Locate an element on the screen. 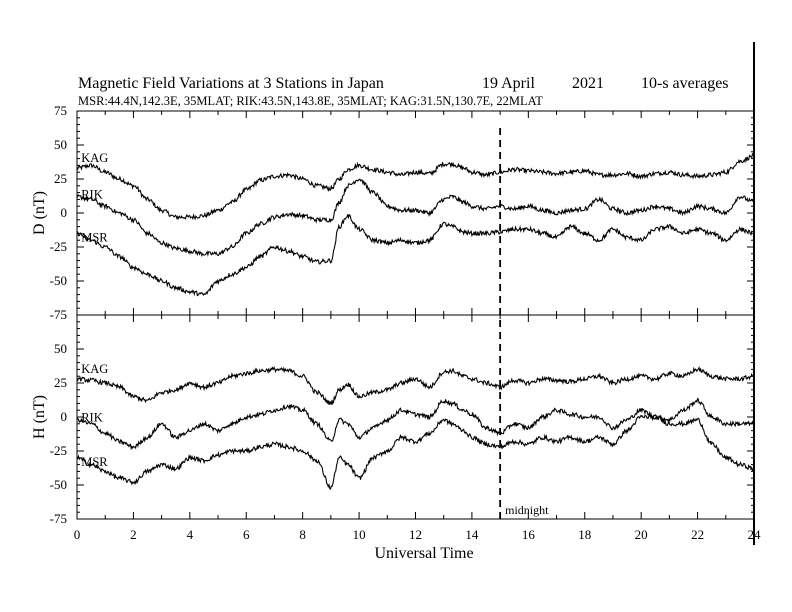  x-tick-label: 22 is located at coordinates (697, 534).